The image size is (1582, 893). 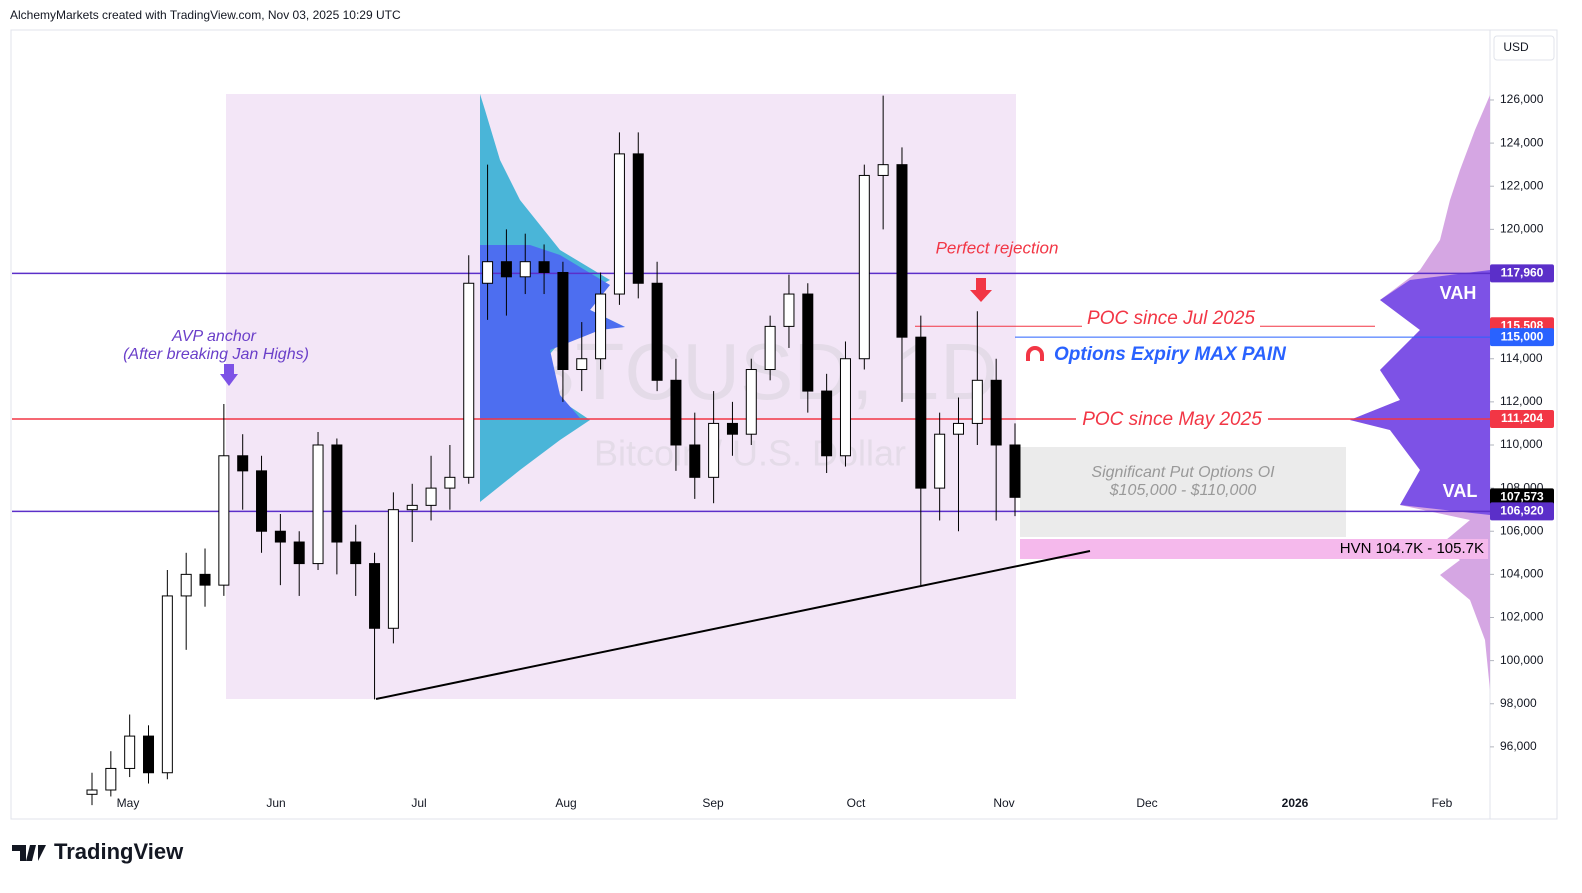 I want to click on y-tick-label: 102,000, so click(x=1522, y=617).